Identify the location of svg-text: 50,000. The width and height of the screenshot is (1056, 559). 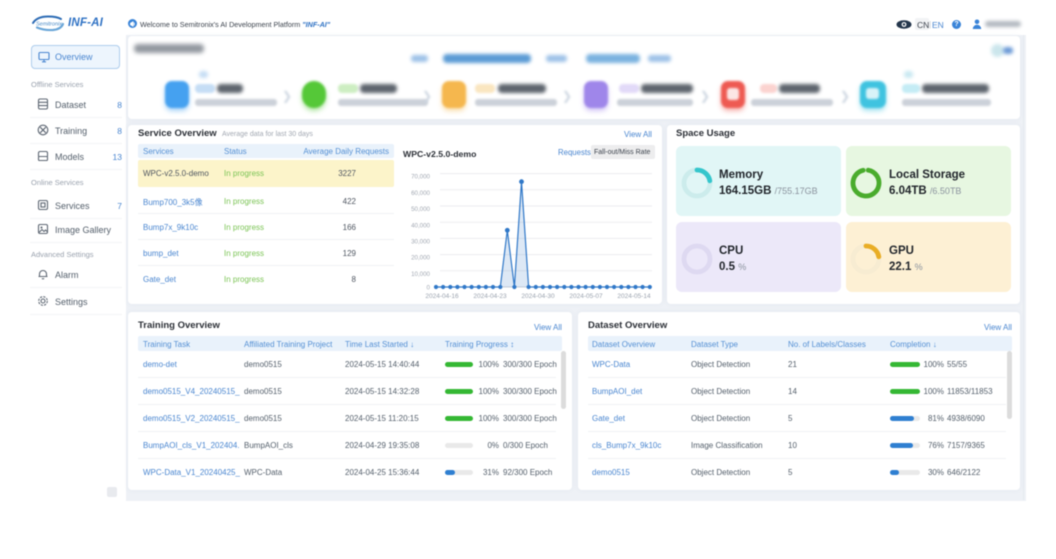
(420, 209).